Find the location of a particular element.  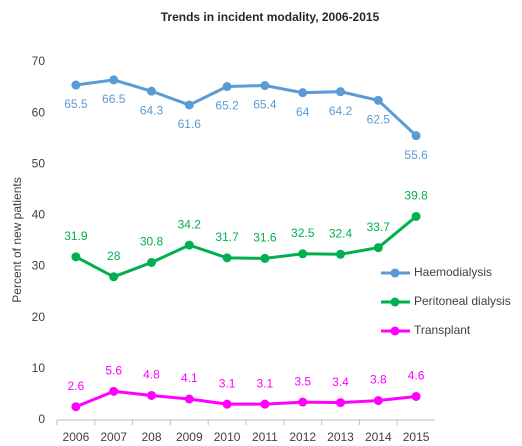

x-tick-label: 2006 is located at coordinates (76, 437).